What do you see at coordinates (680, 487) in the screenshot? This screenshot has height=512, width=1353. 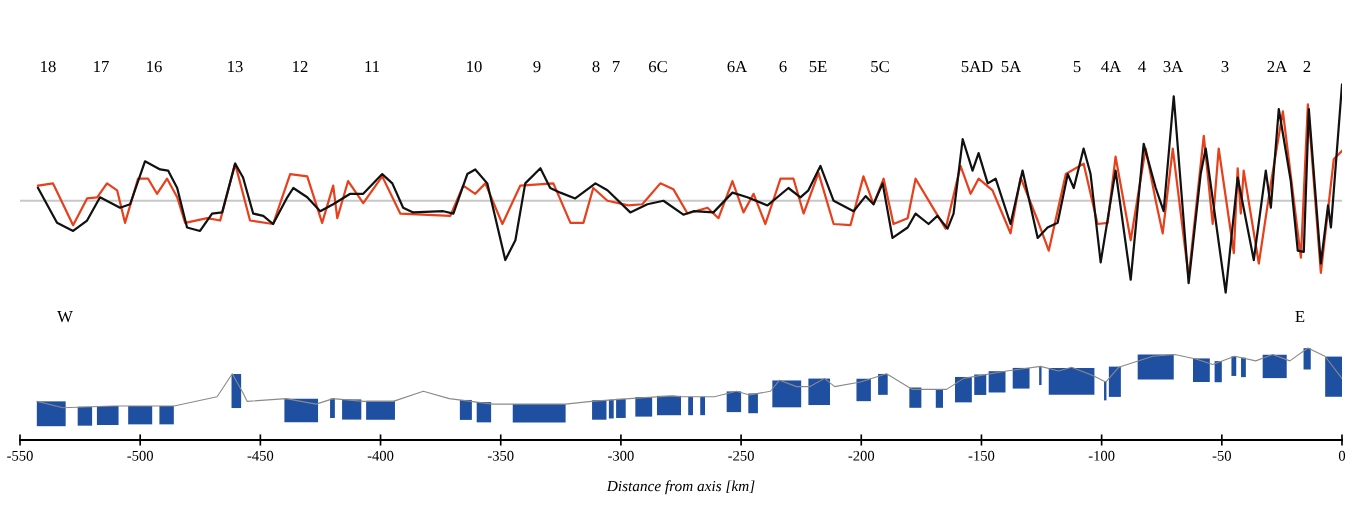 I see `x-axis-title: Distance from axis [km]` at bounding box center [680, 487].